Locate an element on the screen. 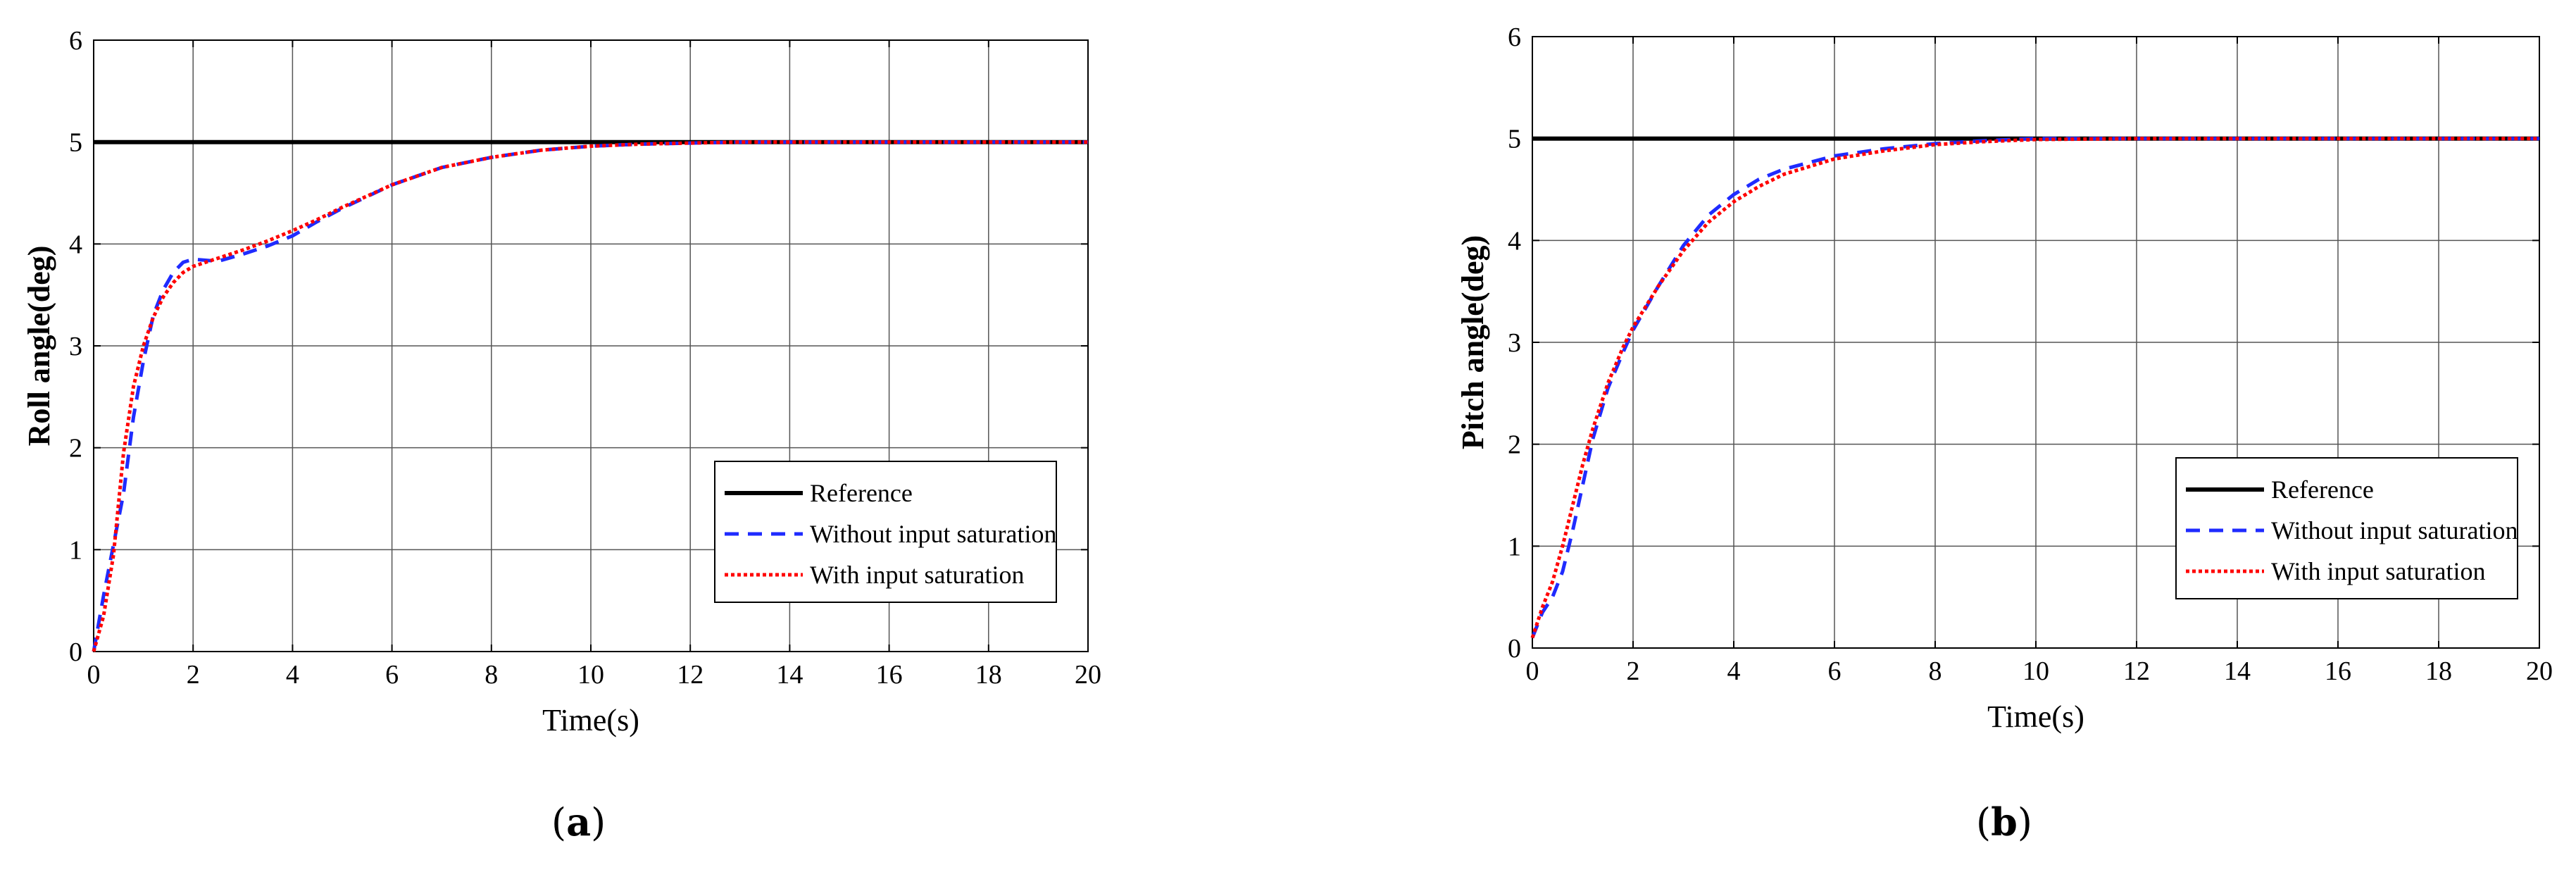 The width and height of the screenshot is (2576, 884). y-axis-label: Roll angle(deg) is located at coordinates (39, 346).